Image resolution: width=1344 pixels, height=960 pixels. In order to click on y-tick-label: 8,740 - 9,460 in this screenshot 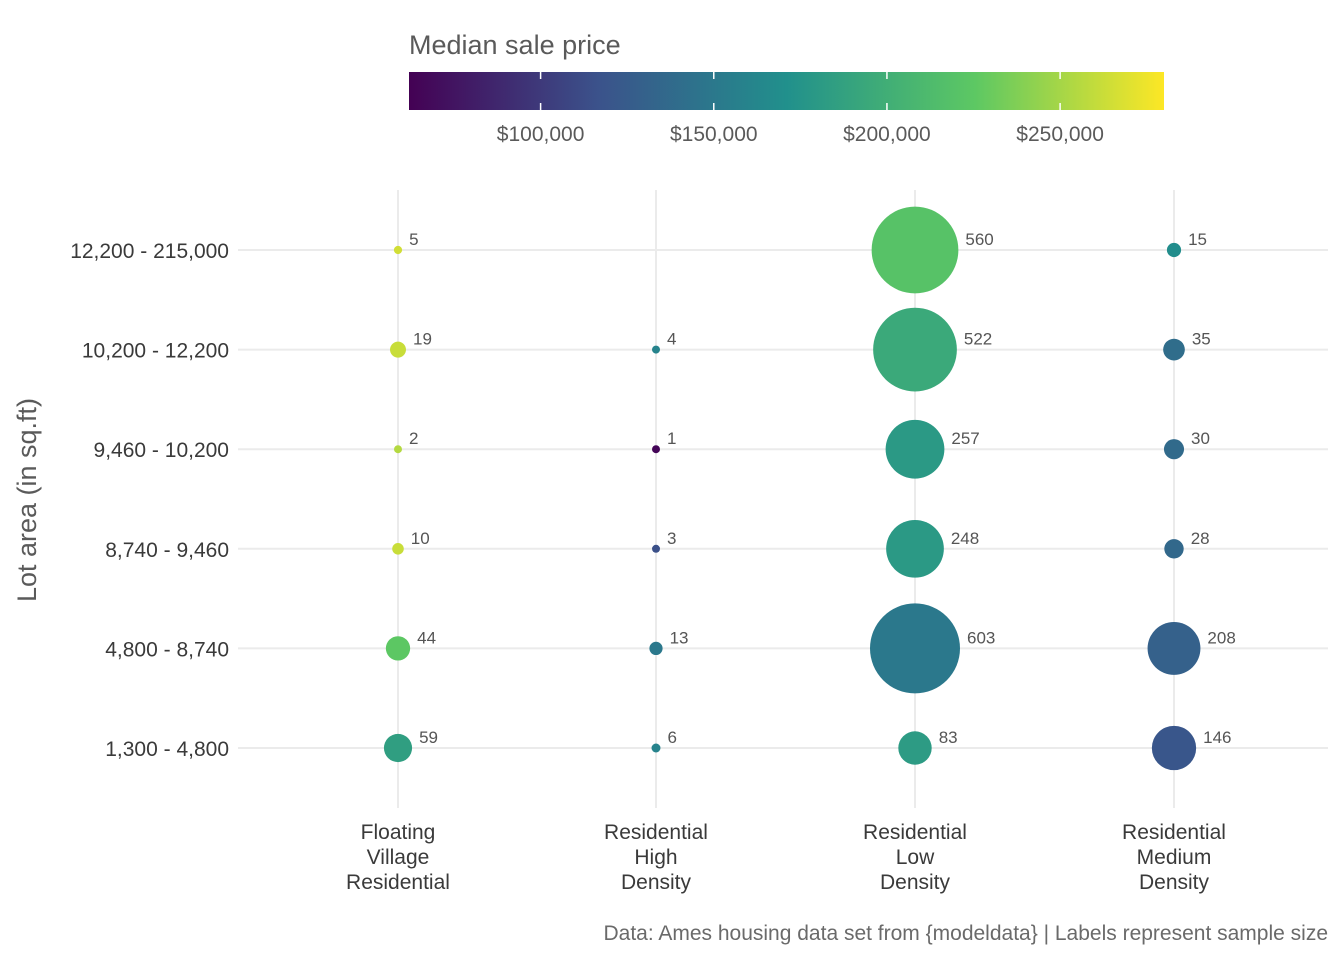, I will do `click(167, 550)`.